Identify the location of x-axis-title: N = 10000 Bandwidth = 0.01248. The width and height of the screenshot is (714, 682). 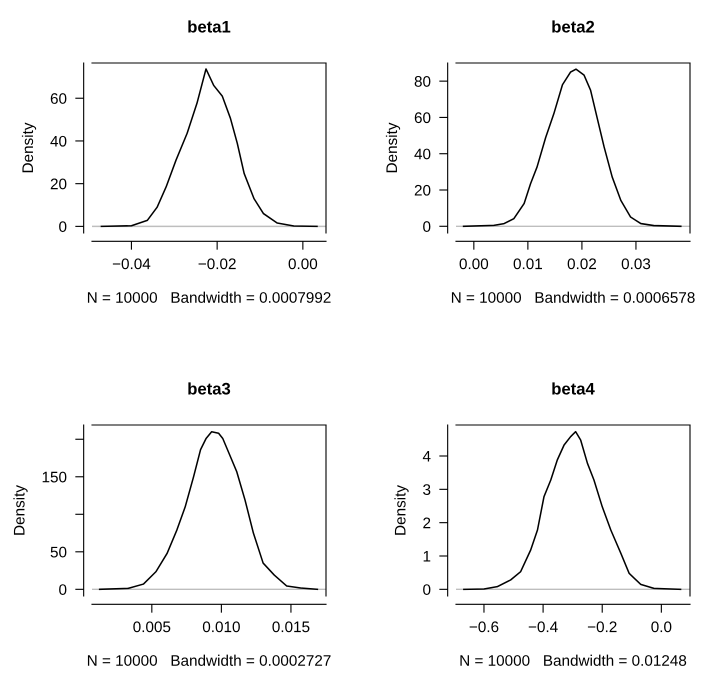
(573, 660).